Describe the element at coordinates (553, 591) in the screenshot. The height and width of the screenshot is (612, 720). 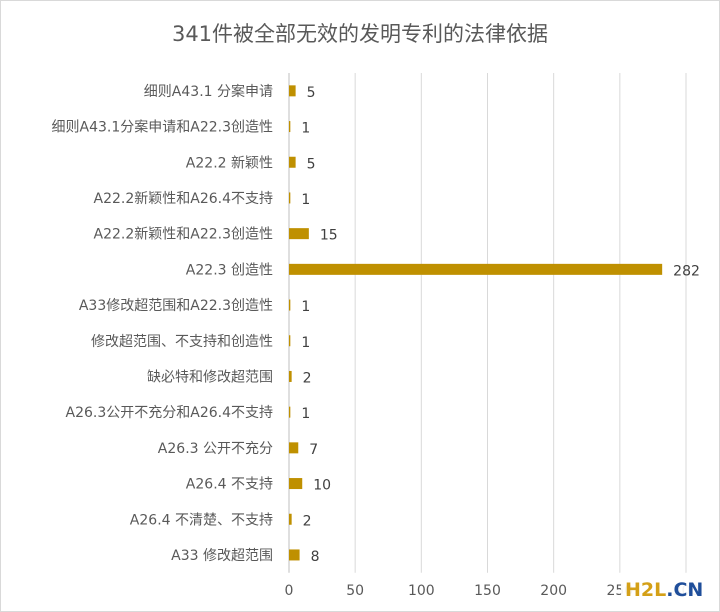
I see `x-tick-label: 200` at that location.